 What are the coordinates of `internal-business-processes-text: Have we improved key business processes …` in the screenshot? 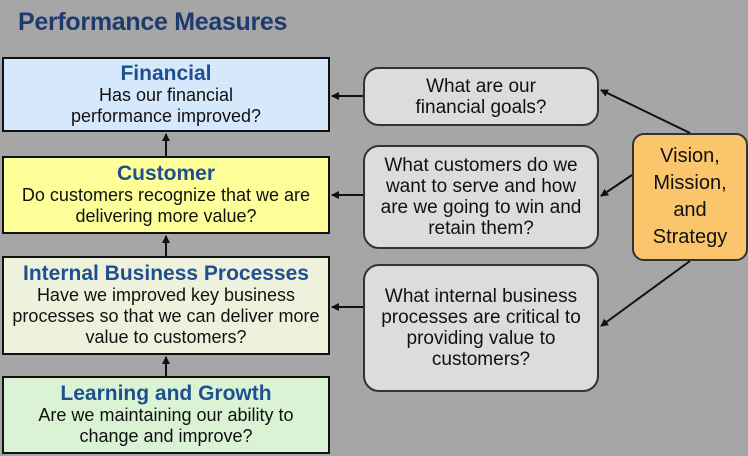 It's located at (166, 316).